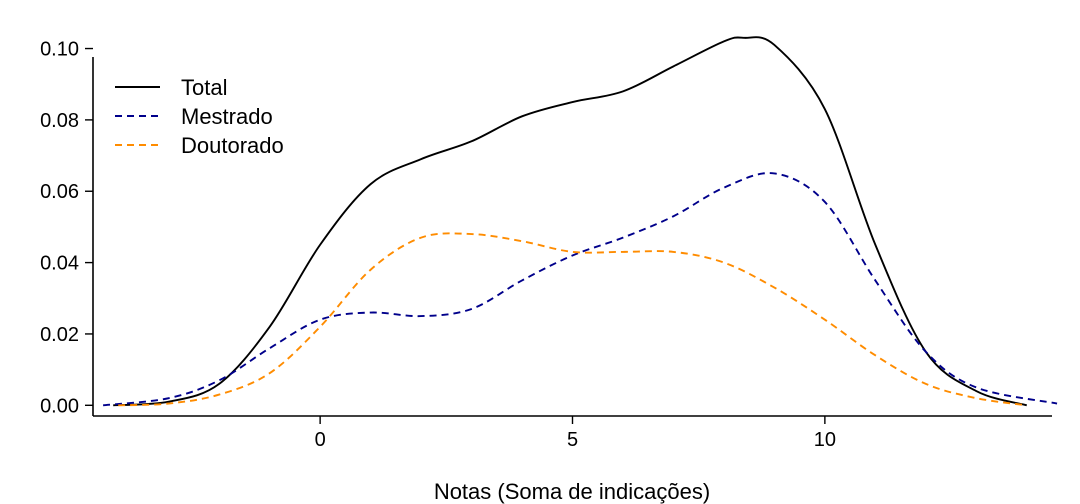 The height and width of the screenshot is (504, 1080). I want to click on legend: Total Mestrado Doutorado, so click(199, 116).